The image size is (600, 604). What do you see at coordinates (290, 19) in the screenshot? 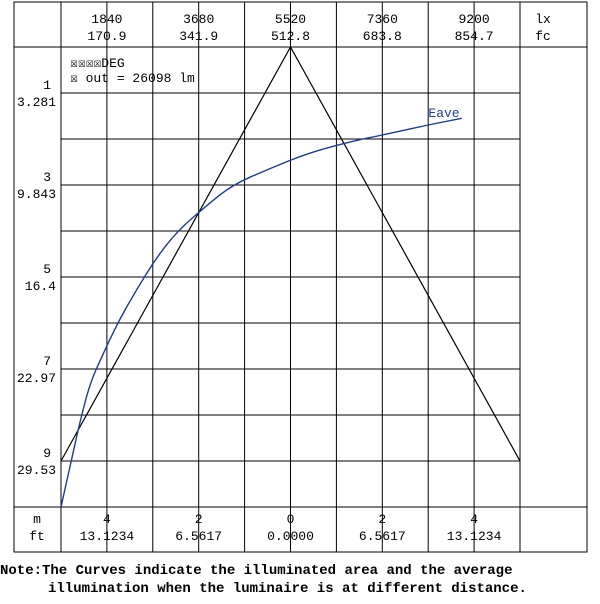
I see `top-tick-lx: 5520` at bounding box center [290, 19].